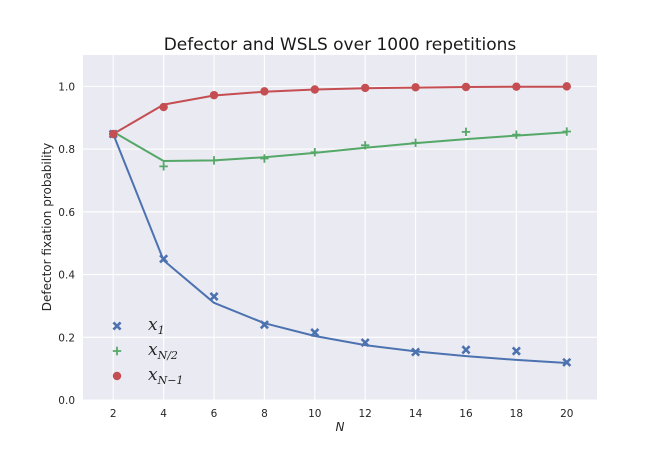  What do you see at coordinates (66, 150) in the screenshot?
I see `y-tick-label: 0.8` at bounding box center [66, 150].